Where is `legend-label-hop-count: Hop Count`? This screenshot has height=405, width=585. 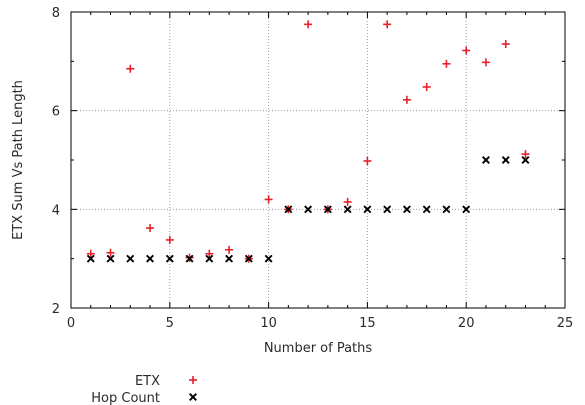 legend-label-hop-count: Hop Count is located at coordinates (125, 398).